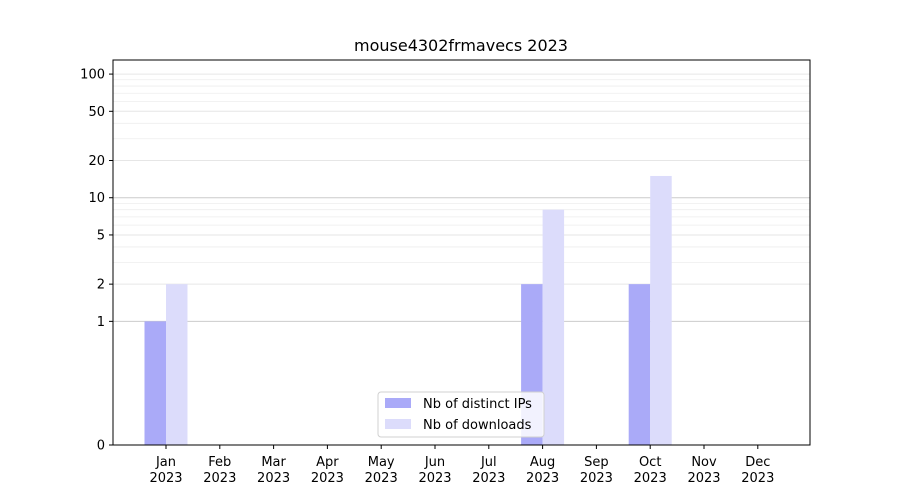 This screenshot has height=504, width=900. I want to click on y-tick-label: 1, so click(101, 322).